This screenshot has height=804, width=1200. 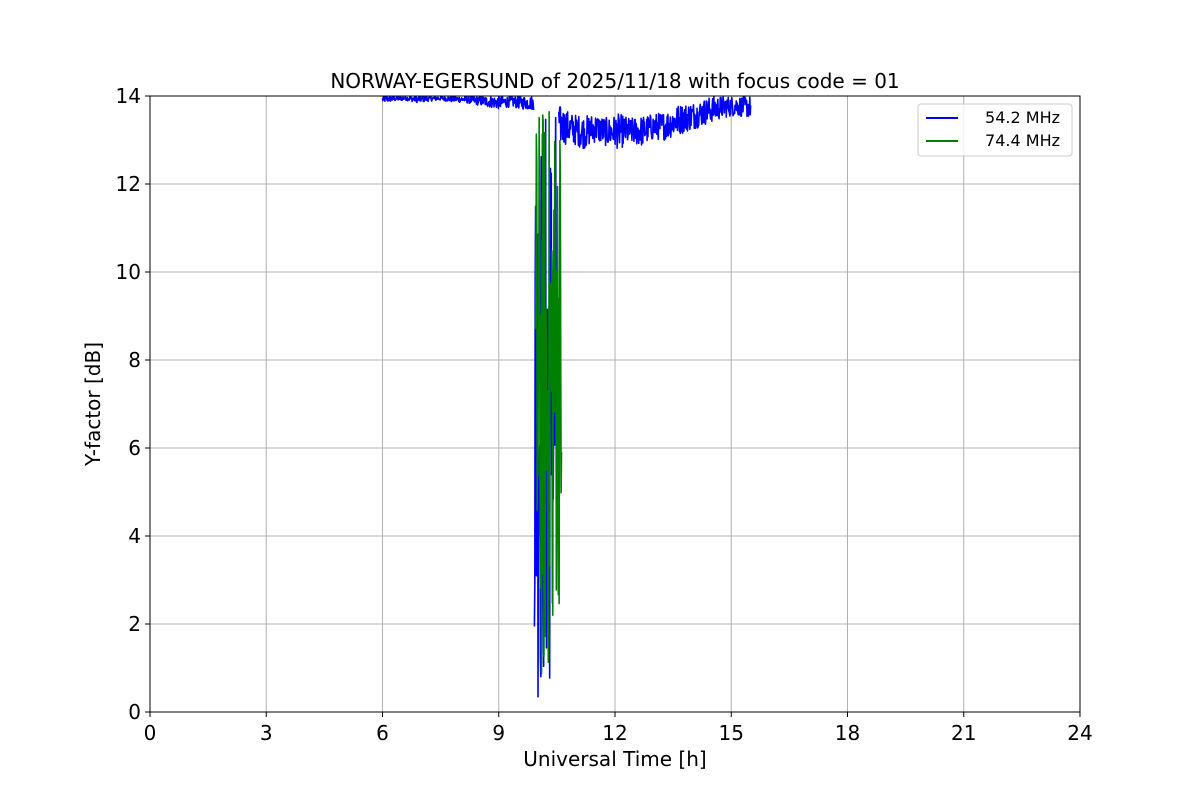 What do you see at coordinates (614, 759) in the screenshot?
I see `x-axis-label: Universal Time [h]` at bounding box center [614, 759].